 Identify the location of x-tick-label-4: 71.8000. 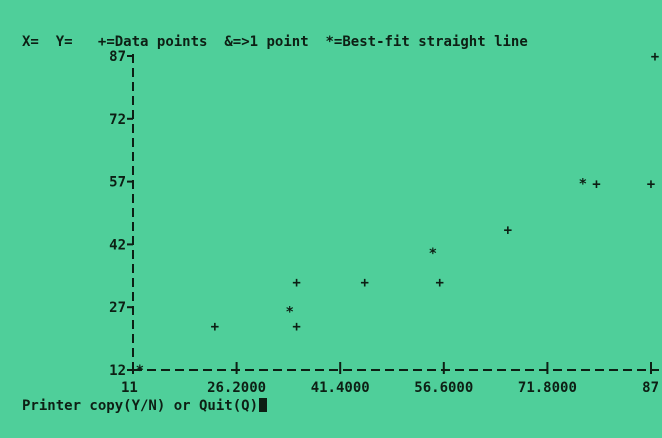
(547, 388).